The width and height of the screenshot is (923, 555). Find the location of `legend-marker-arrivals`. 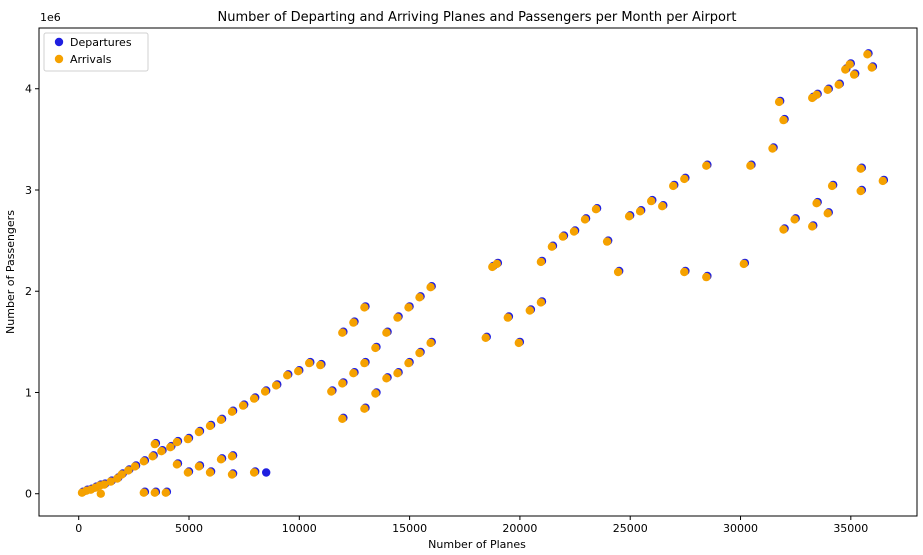

legend-marker-arrivals is located at coordinates (59, 59).